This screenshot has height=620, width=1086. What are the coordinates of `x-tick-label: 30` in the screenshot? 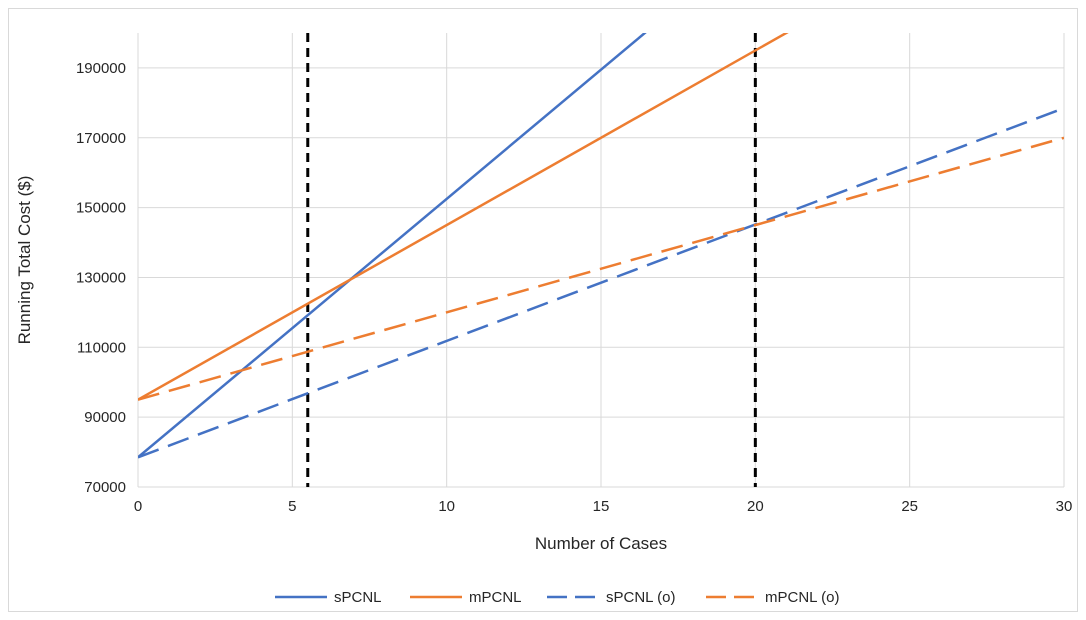 It's located at (1064, 506).